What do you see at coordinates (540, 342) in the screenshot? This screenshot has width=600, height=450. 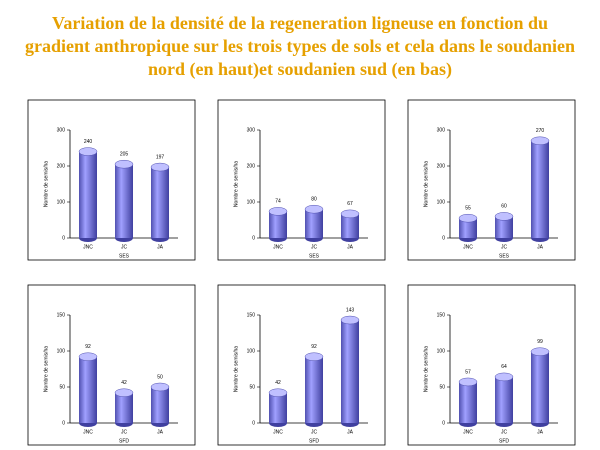 I see `value-label: 99` at bounding box center [540, 342].